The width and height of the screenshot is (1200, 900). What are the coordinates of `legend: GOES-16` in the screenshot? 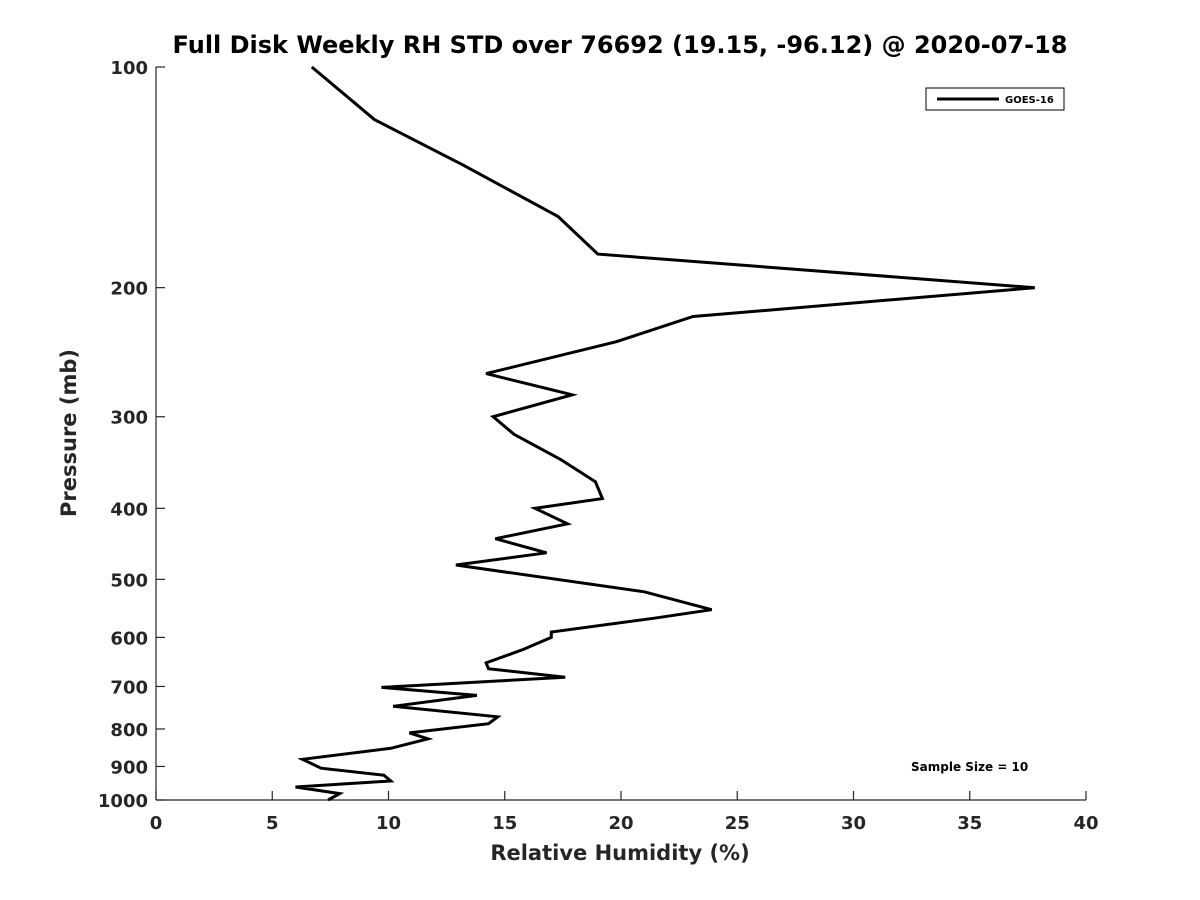 It's located at (995, 99).